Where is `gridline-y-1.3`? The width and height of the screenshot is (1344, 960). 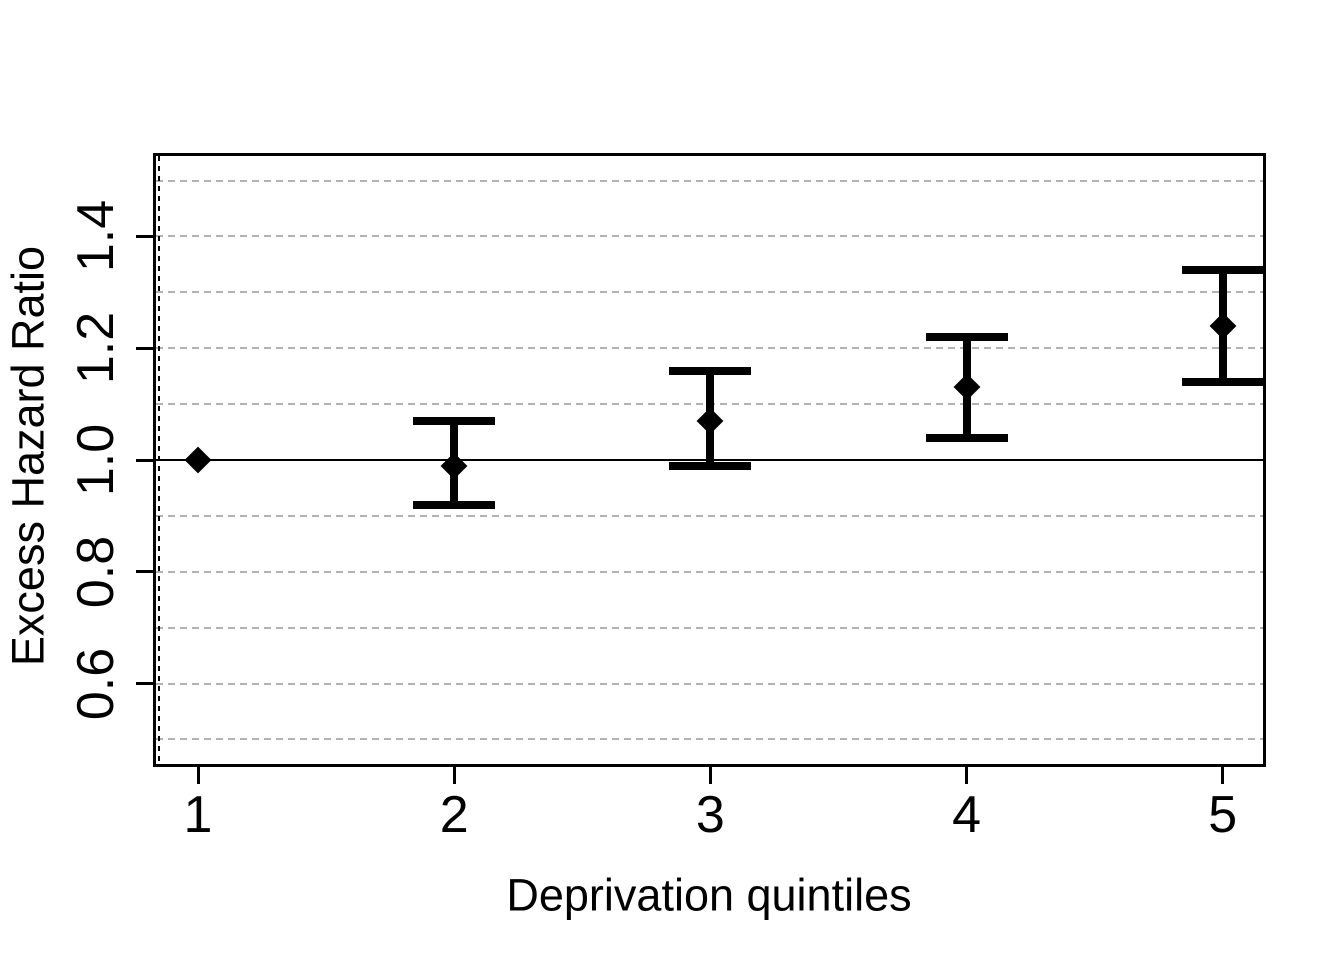 gridline-y-1.3 is located at coordinates (709, 292).